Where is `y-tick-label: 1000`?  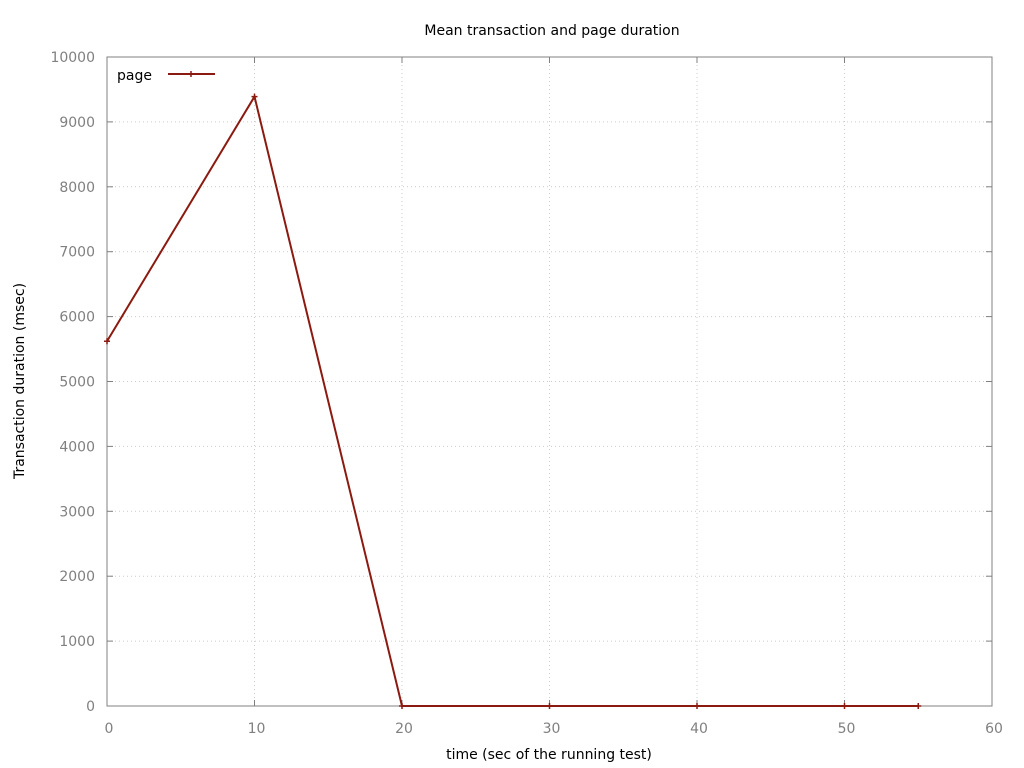 y-tick-label: 1000 is located at coordinates (77, 642).